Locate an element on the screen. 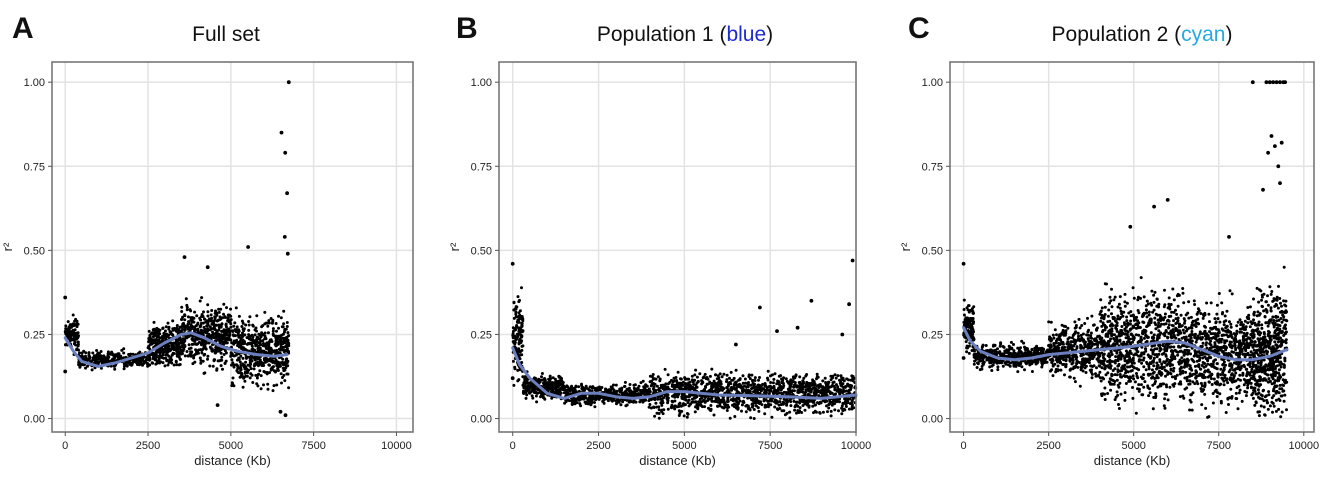  x-tick-label: 5000 is located at coordinates (231, 446).